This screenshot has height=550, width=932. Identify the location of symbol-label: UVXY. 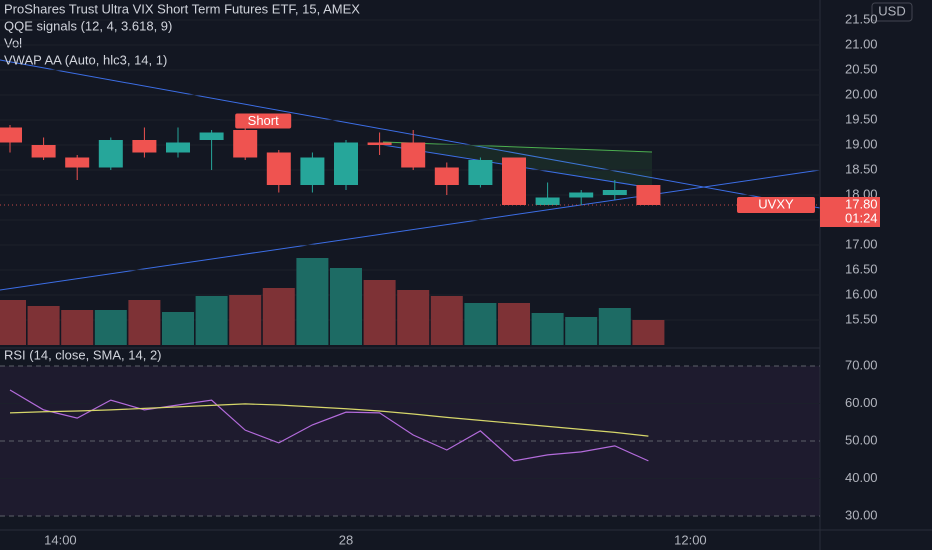
(776, 203).